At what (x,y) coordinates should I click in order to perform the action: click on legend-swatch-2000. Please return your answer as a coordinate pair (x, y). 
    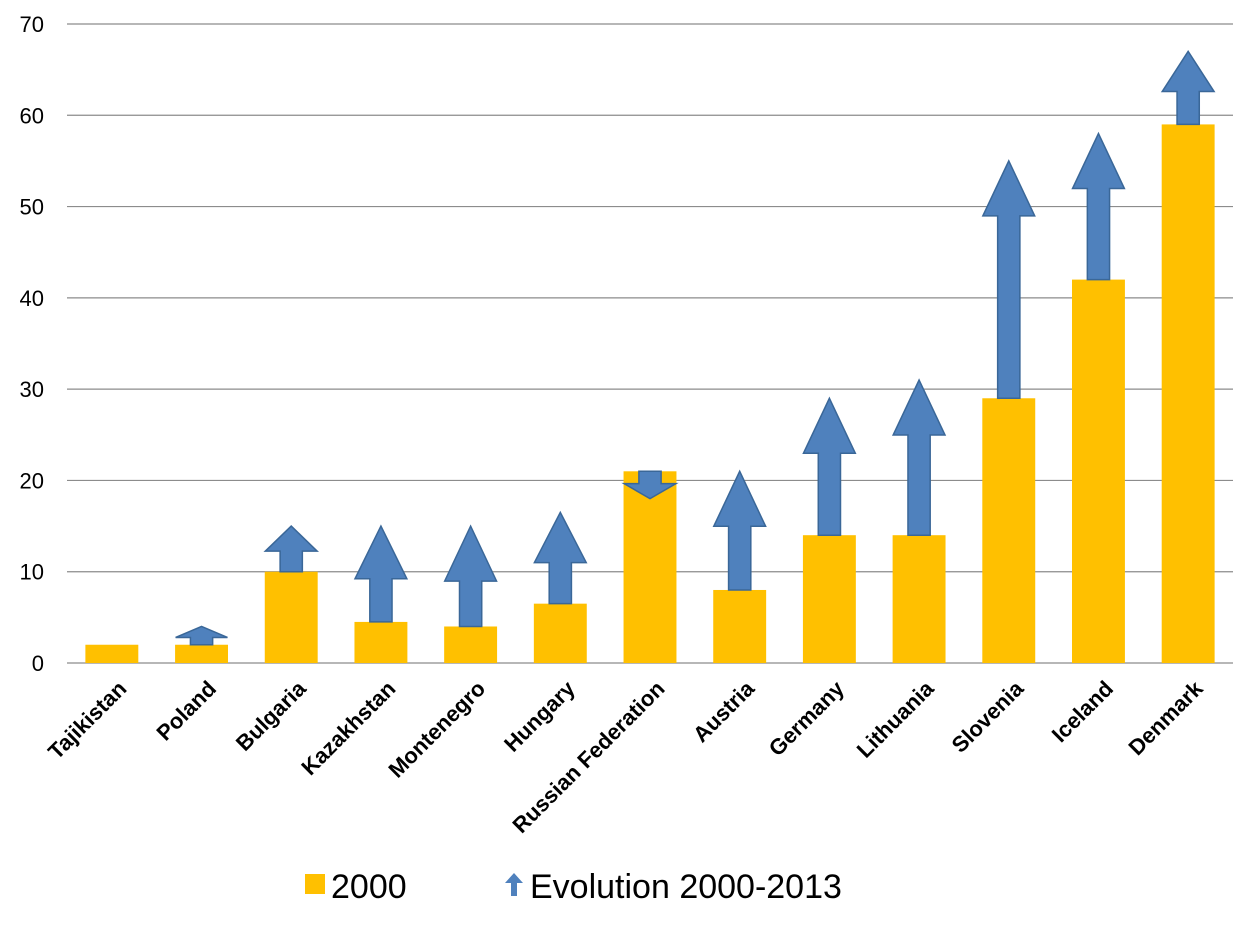
    Looking at the image, I should click on (315, 884).